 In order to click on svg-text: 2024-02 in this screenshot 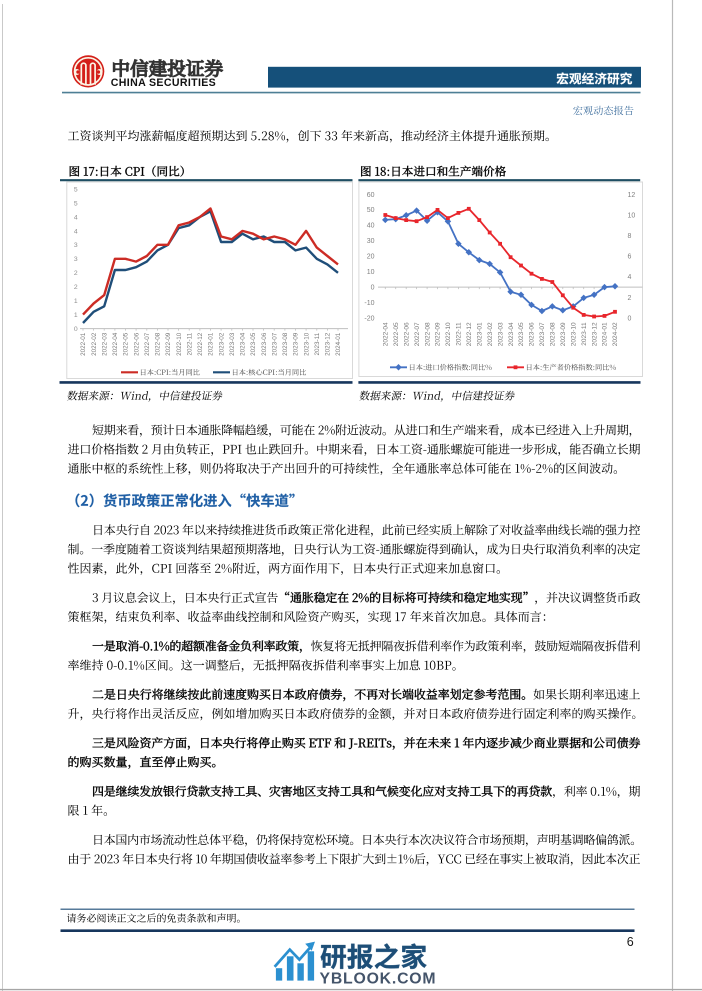, I will do `click(615, 334)`.